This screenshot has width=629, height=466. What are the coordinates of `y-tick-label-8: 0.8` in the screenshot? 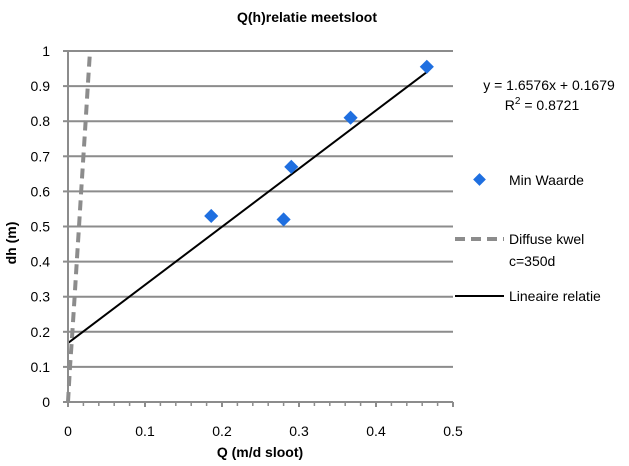 It's located at (41, 121).